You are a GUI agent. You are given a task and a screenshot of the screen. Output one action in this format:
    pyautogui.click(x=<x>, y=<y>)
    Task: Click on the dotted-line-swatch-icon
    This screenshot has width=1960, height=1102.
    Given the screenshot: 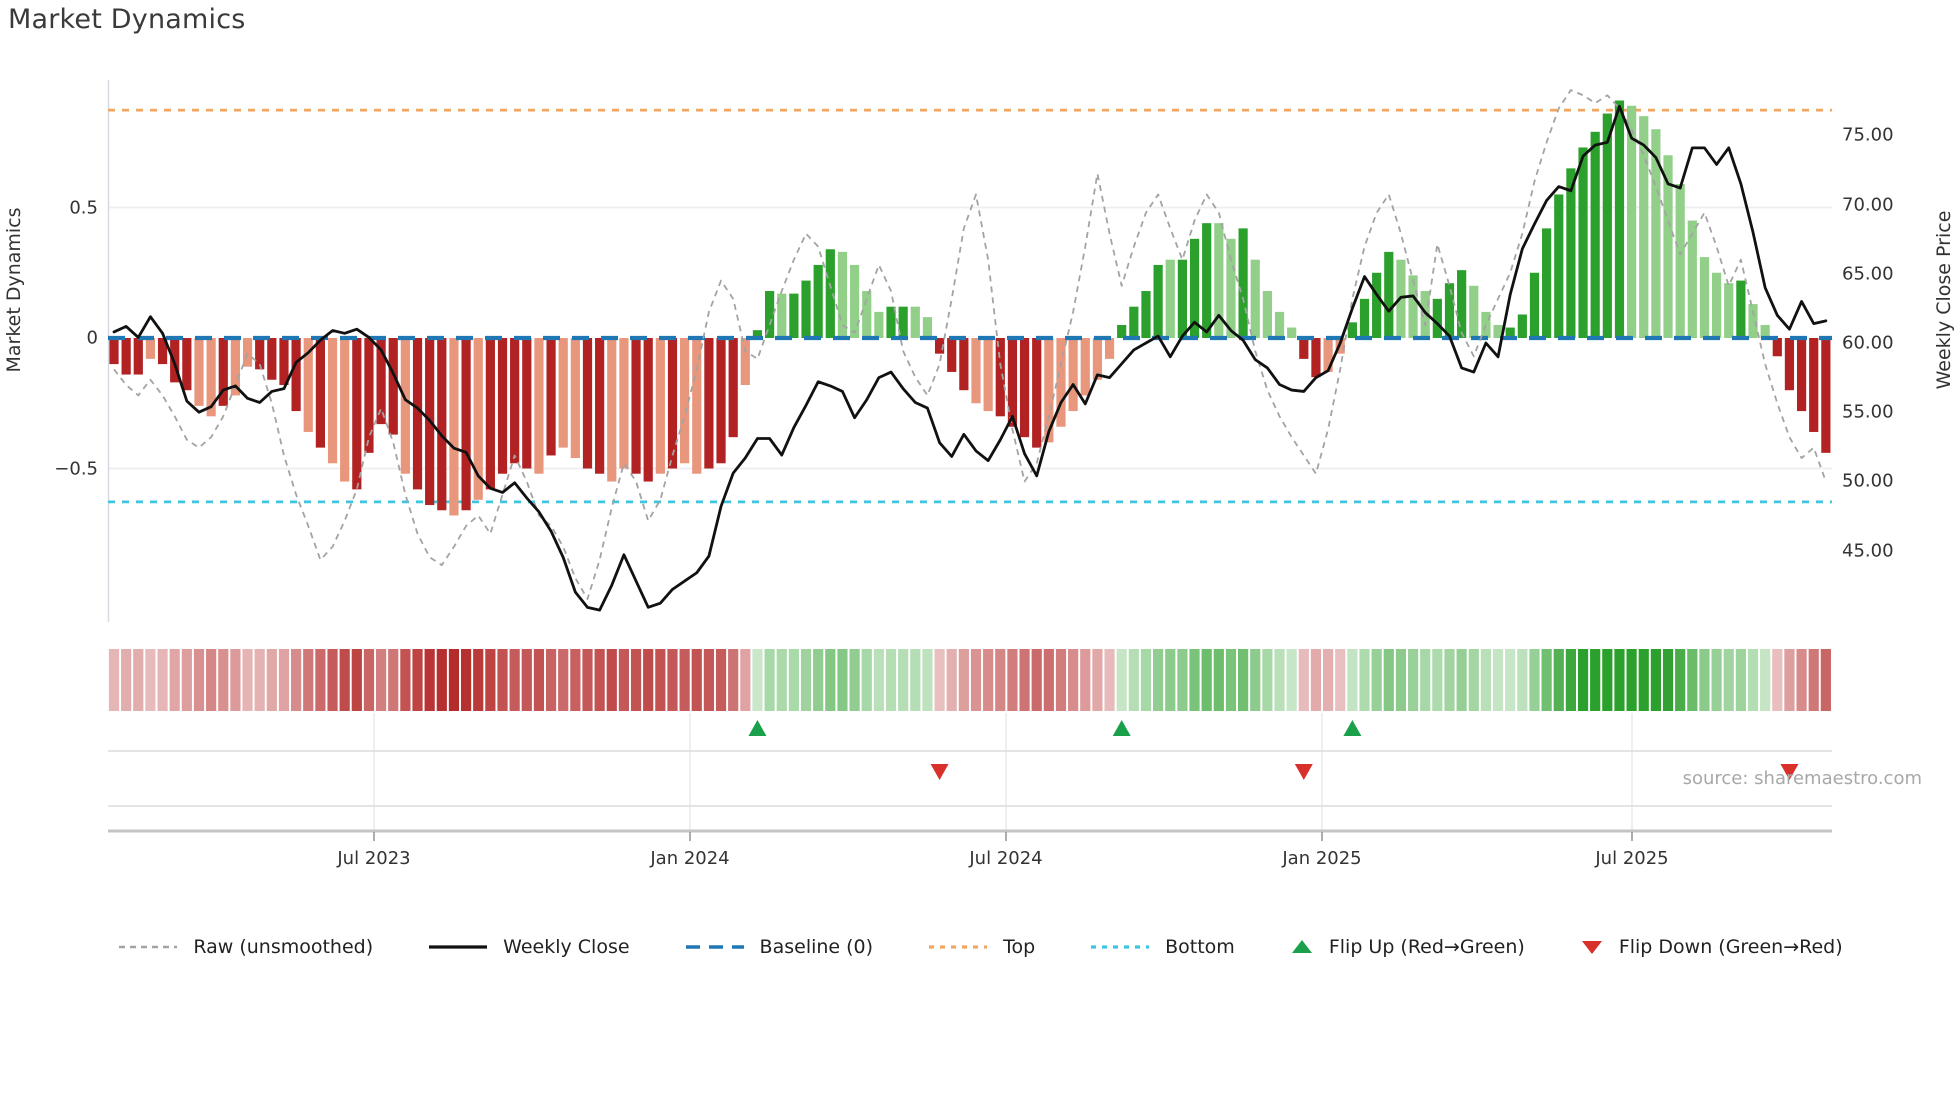 What is the action you would take?
    pyautogui.click(x=1120, y=947)
    